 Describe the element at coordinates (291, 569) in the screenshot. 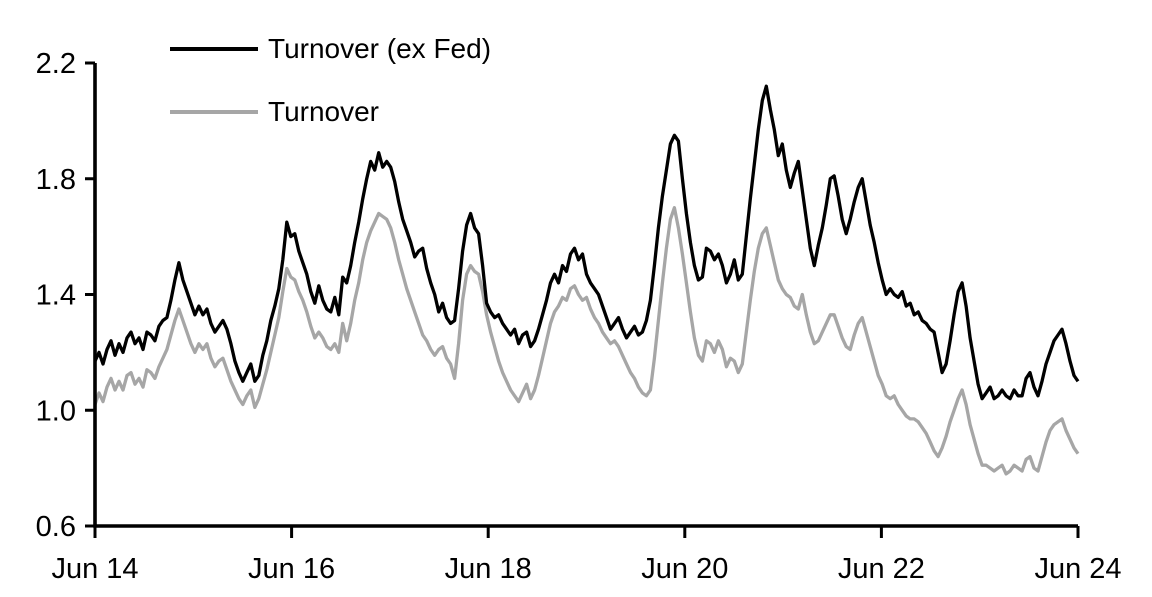

I see `x-tick-label: Jun 16` at that location.